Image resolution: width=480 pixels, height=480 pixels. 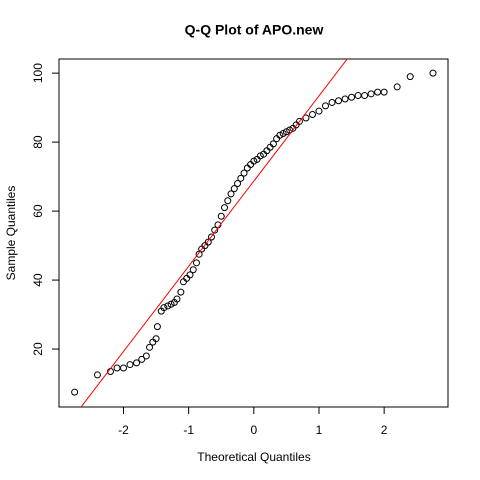 I want to click on y-tick-label: 80, so click(x=38, y=142).